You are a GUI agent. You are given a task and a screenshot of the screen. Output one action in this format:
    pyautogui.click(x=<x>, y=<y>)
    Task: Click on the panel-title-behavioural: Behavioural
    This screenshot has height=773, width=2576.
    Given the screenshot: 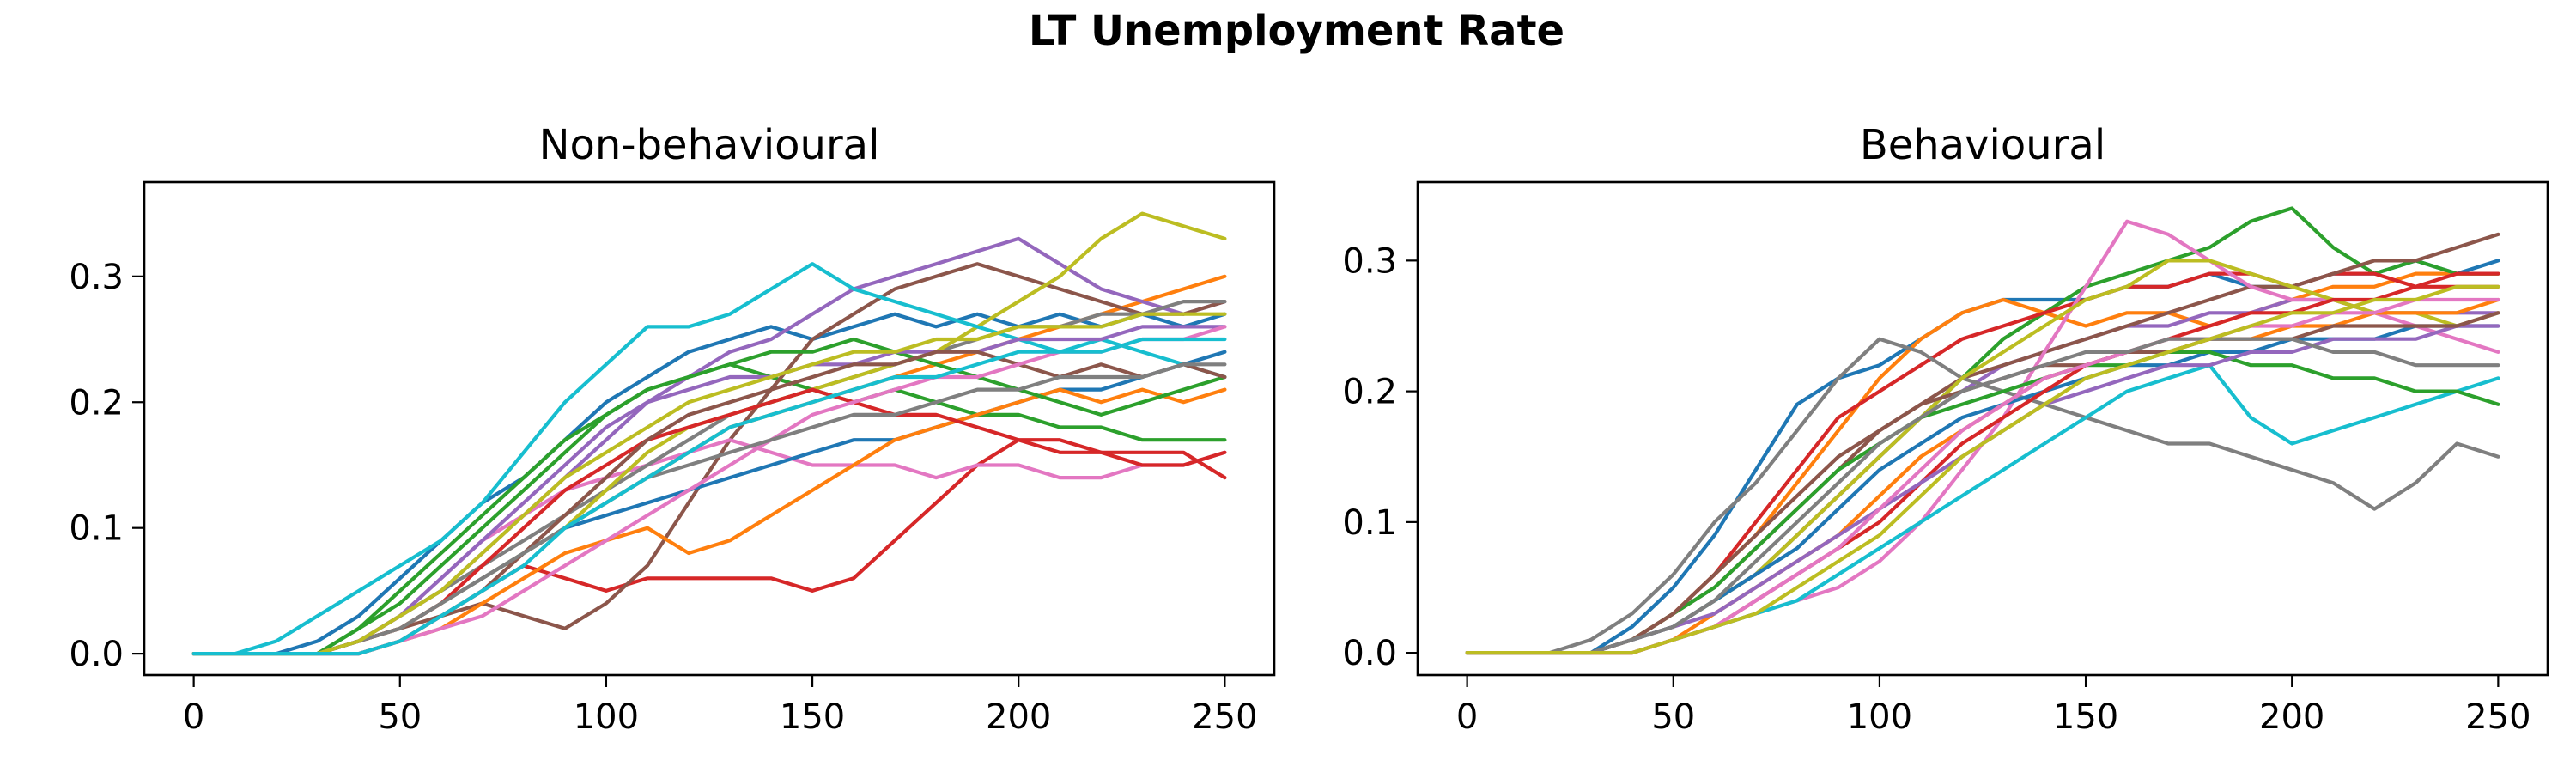 What is the action you would take?
    pyautogui.click(x=1982, y=145)
    